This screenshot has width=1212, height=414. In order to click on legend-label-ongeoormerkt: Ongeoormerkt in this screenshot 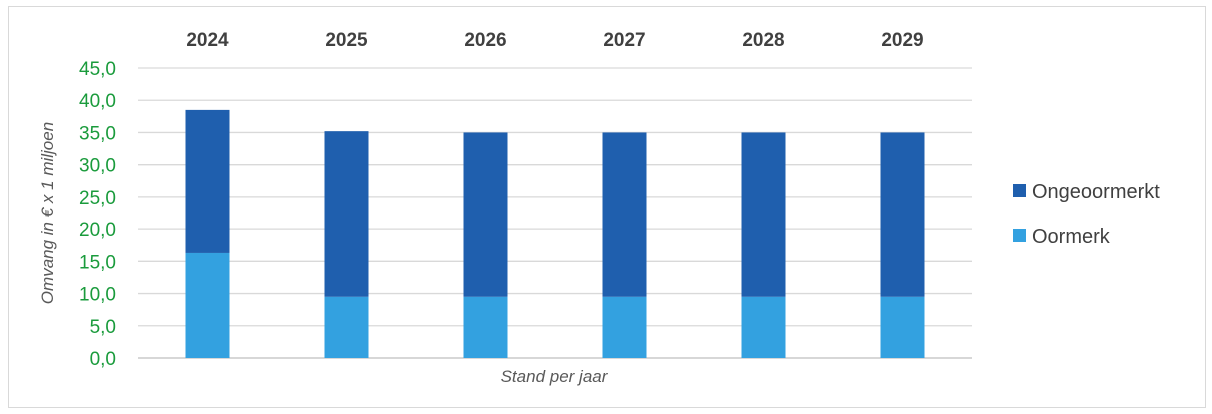, I will do `click(1096, 192)`.